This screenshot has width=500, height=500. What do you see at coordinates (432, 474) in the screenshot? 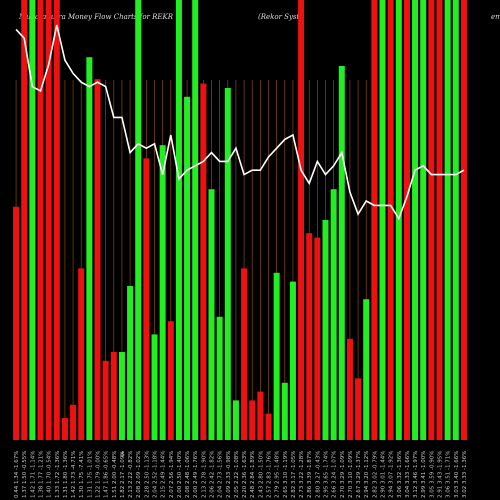
I see `x-tick-label: 3.05 3.59 -0.90%` at bounding box center [432, 474].